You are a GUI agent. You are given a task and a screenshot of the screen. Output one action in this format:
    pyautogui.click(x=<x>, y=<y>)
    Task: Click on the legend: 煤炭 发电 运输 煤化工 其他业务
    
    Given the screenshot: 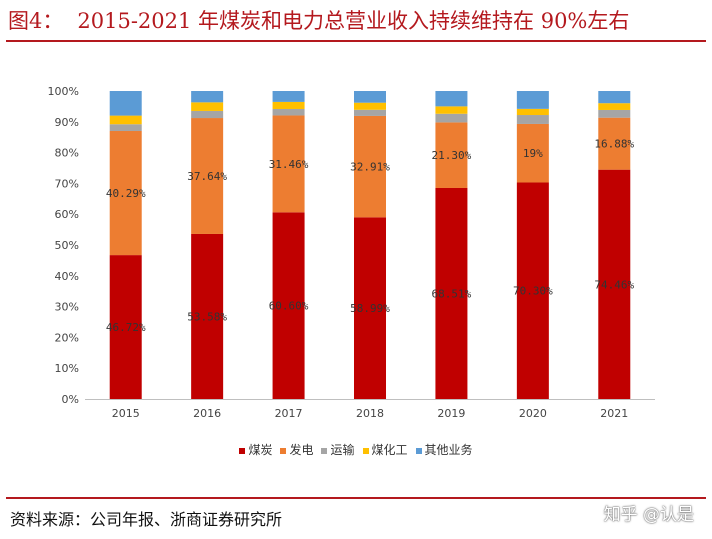 What is the action you would take?
    pyautogui.click(x=356, y=449)
    